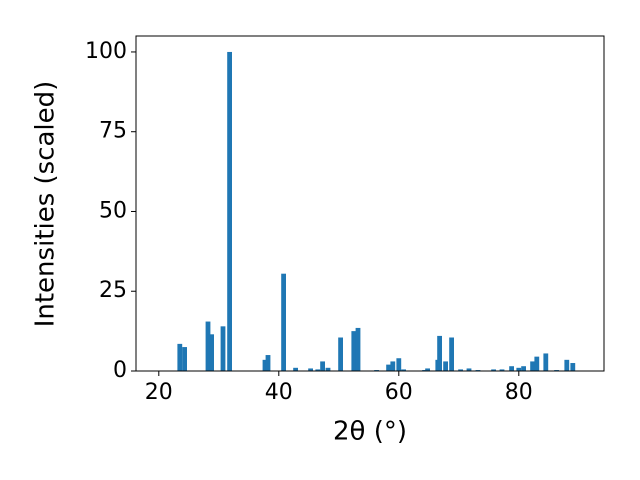  I want to click on x-tick-label: 40, so click(279, 392).